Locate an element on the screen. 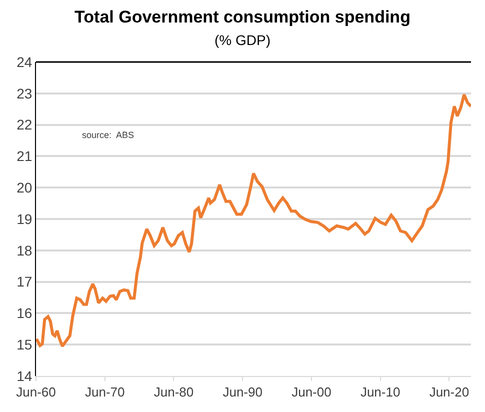 The height and width of the screenshot is (412, 485). y-tick-label: 20 is located at coordinates (24, 188).